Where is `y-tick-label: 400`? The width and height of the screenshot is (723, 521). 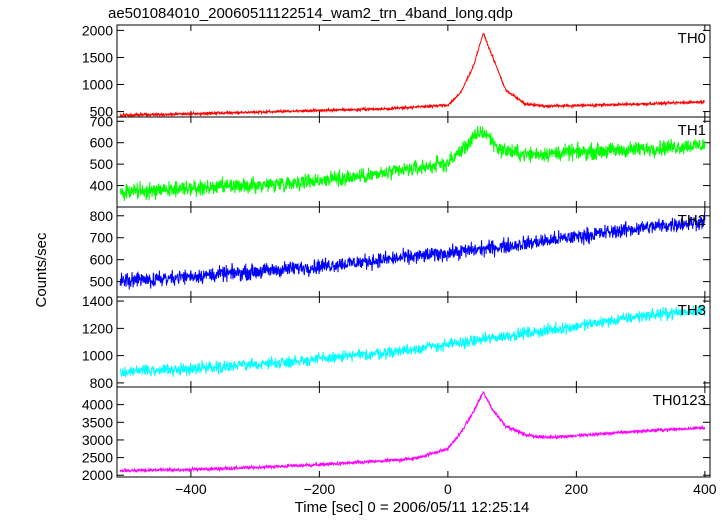 y-tick-label: 400 is located at coordinates (102, 186).